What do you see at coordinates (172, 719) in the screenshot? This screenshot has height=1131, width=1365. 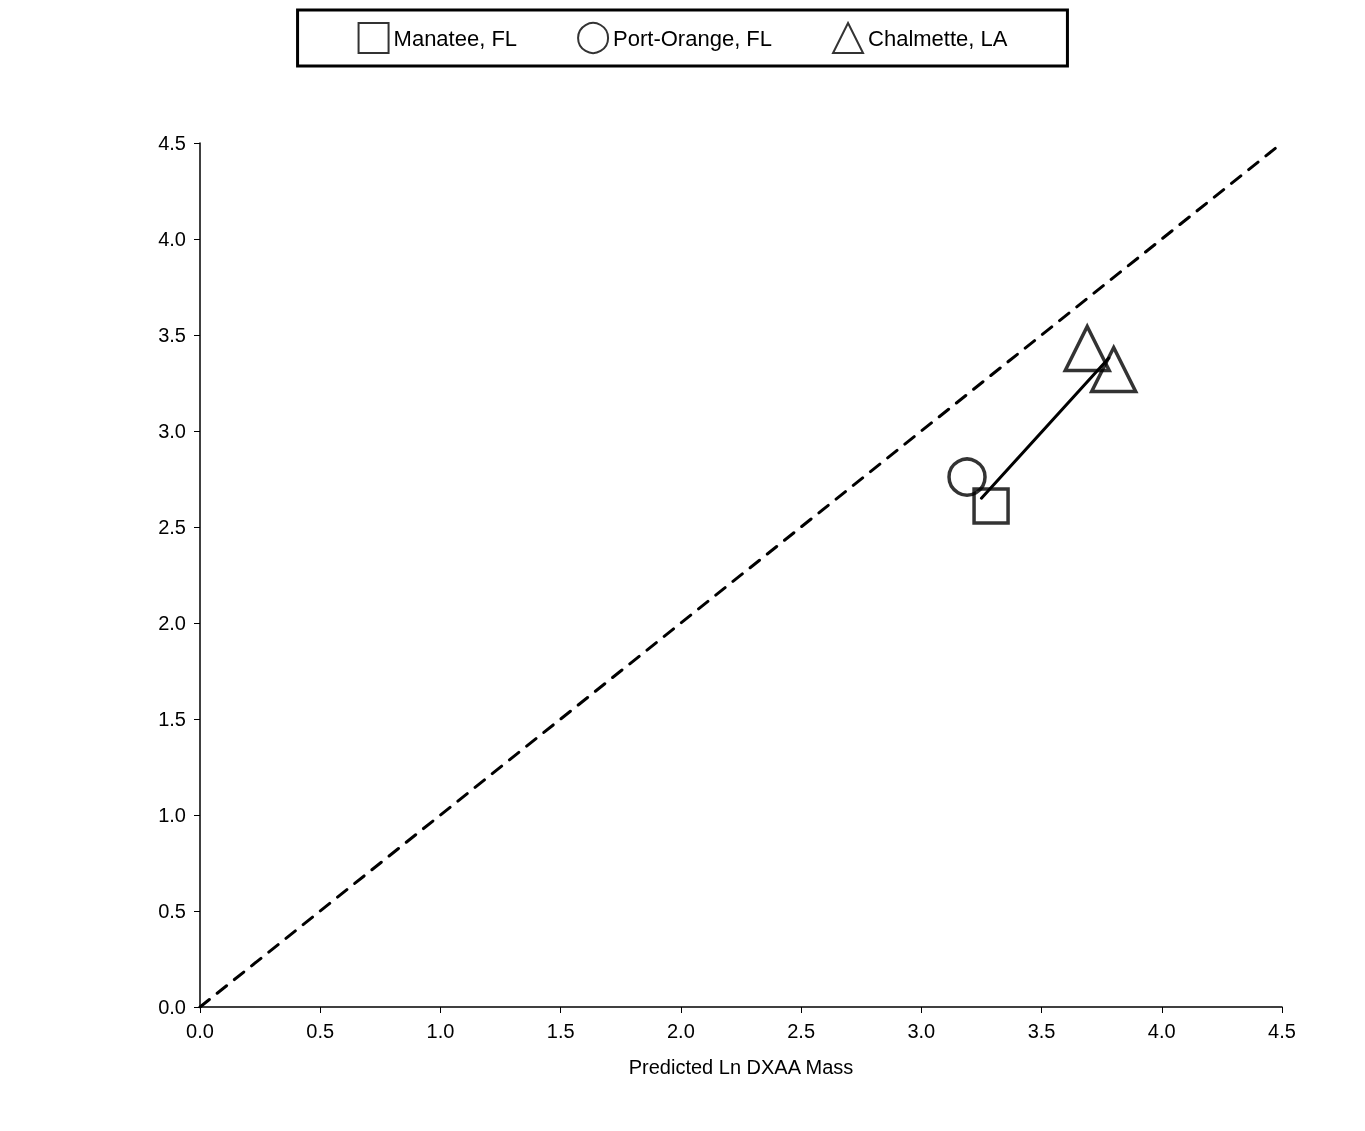 I see `y-tick-label: 1.5` at bounding box center [172, 719].